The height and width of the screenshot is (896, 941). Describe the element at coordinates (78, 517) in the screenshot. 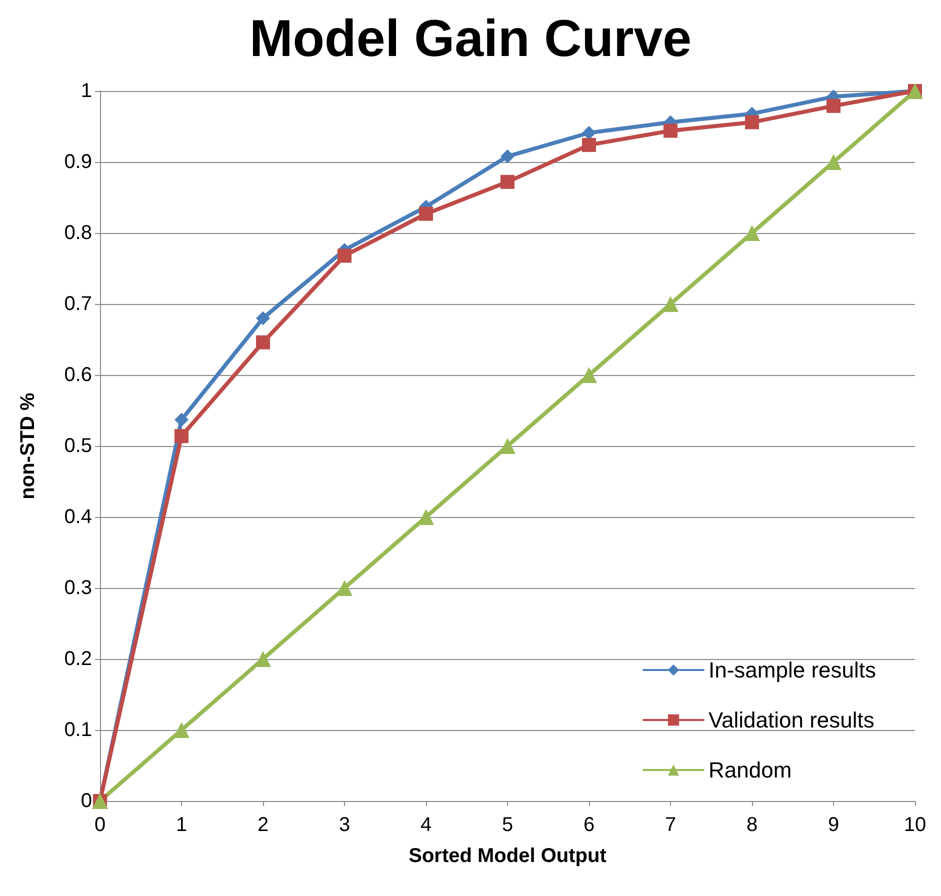

I see `y-tick-label: 0.4` at that location.